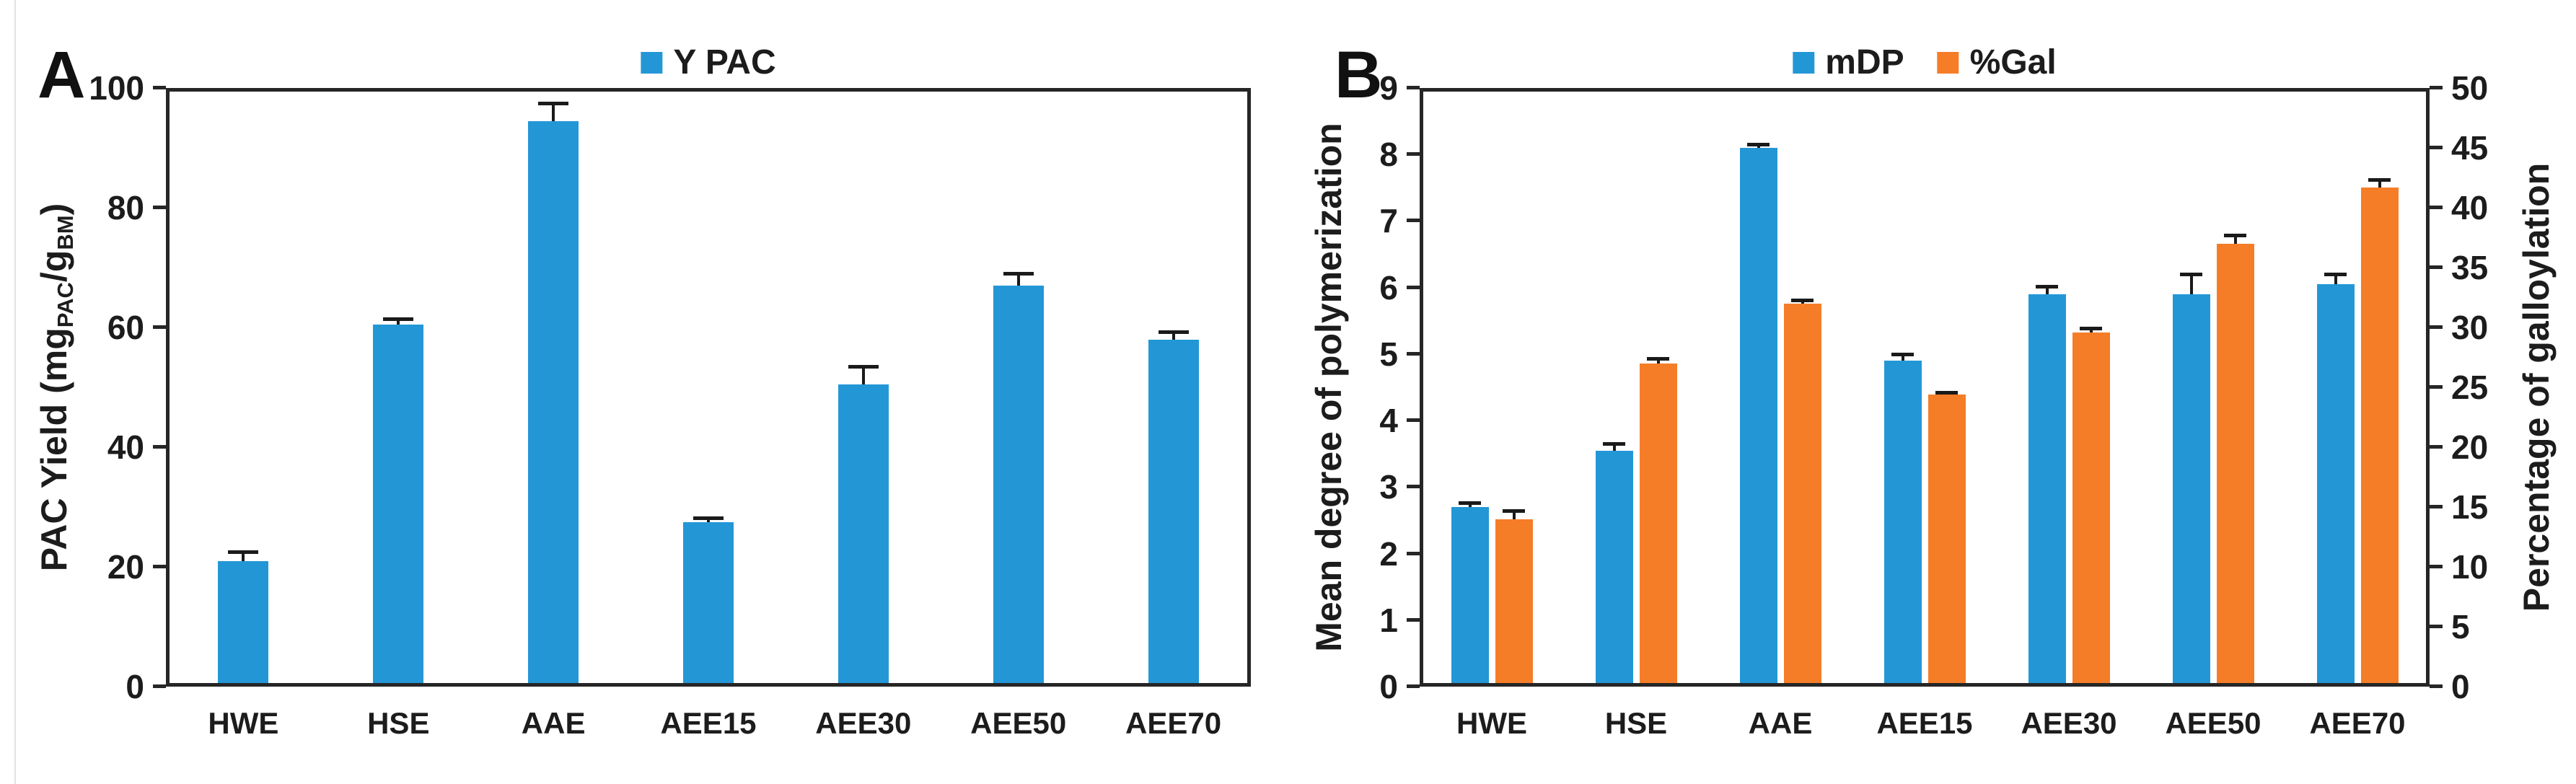  What do you see at coordinates (125, 447) in the screenshot?
I see `y-axis-tick-label-left: 40` at bounding box center [125, 447].